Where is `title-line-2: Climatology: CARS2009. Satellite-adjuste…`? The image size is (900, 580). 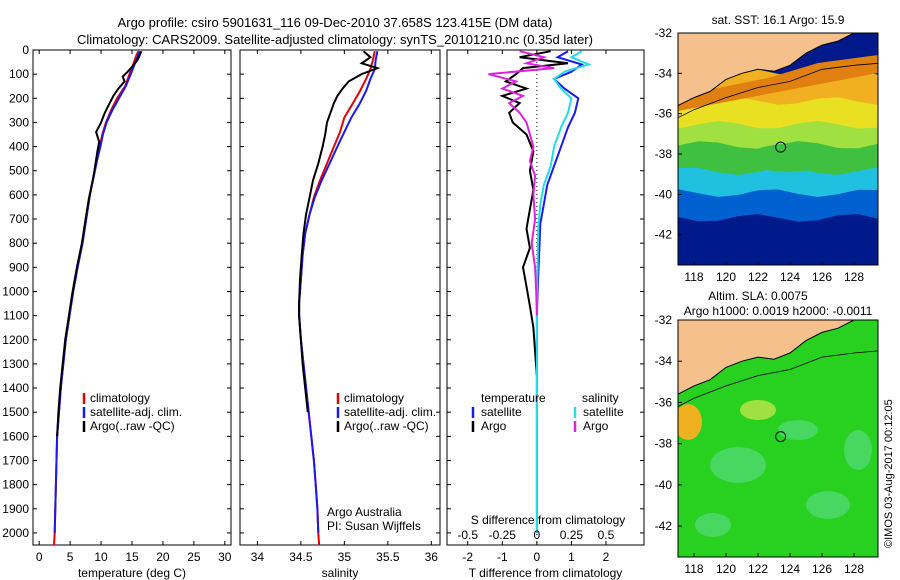 title-line-2: Climatology: CARS2009. Satellite-adjuste… is located at coordinates (335, 39).